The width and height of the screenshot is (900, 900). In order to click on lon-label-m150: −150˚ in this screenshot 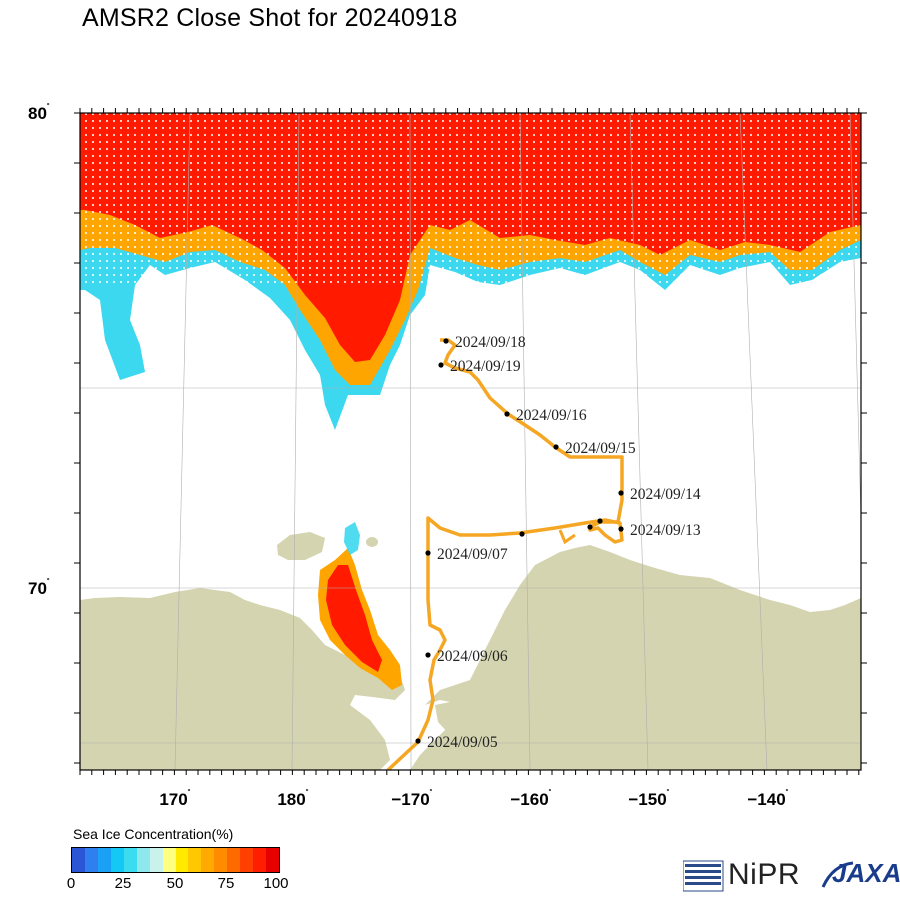, I will do `click(649, 798)`.